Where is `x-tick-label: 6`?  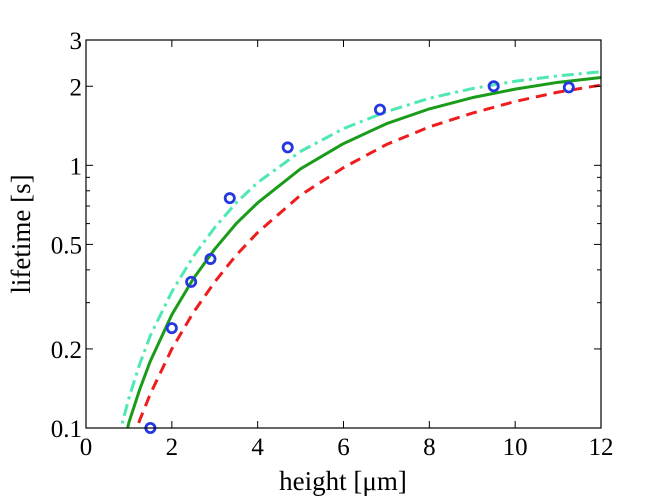
x-tick-label: 6 is located at coordinates (343, 447).